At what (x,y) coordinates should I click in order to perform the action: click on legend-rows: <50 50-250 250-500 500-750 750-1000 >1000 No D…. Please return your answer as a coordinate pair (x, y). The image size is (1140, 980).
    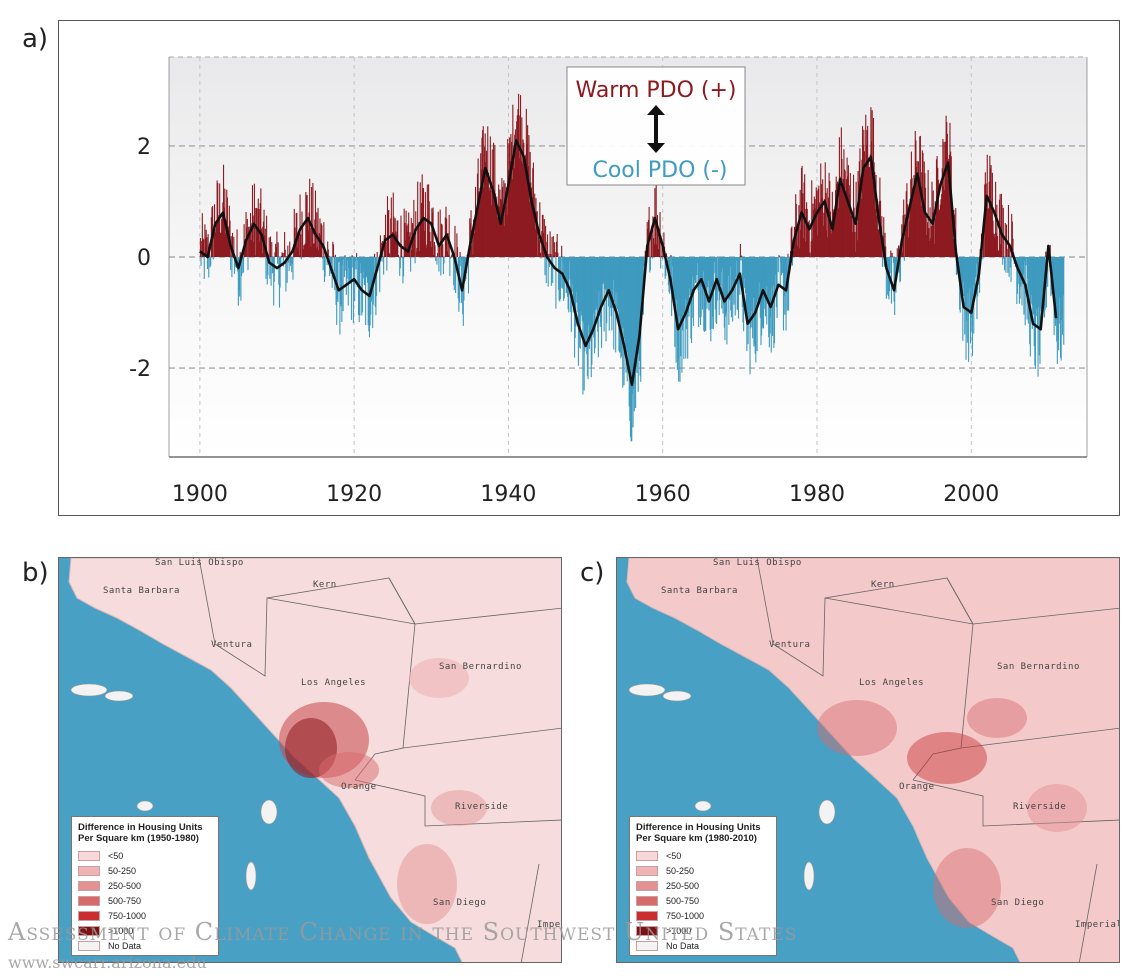
    Looking at the image, I should click on (145, 900).